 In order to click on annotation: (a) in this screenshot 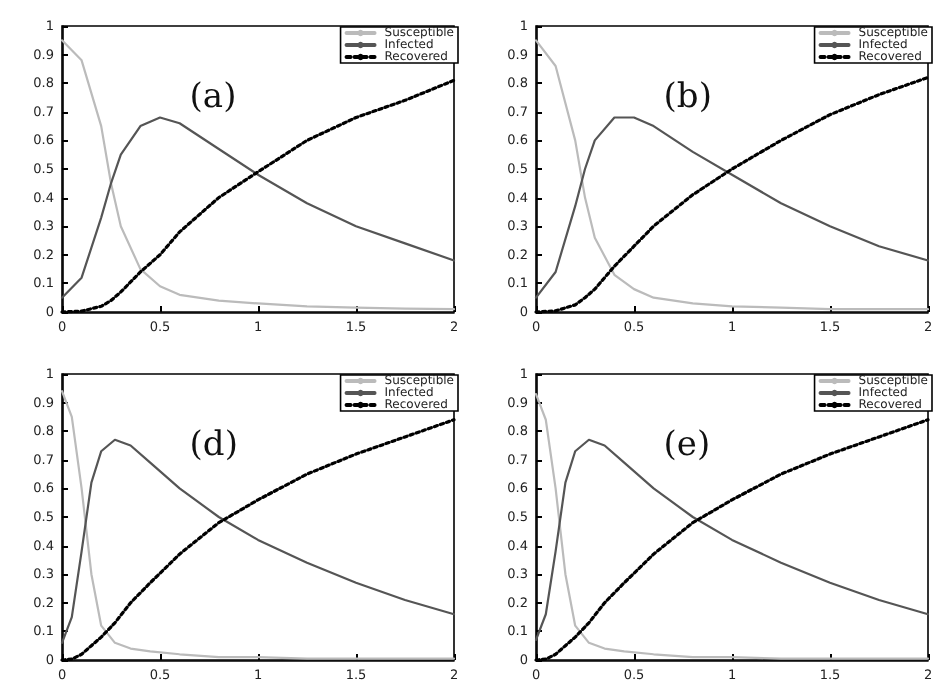, I will do `click(213, 97)`.